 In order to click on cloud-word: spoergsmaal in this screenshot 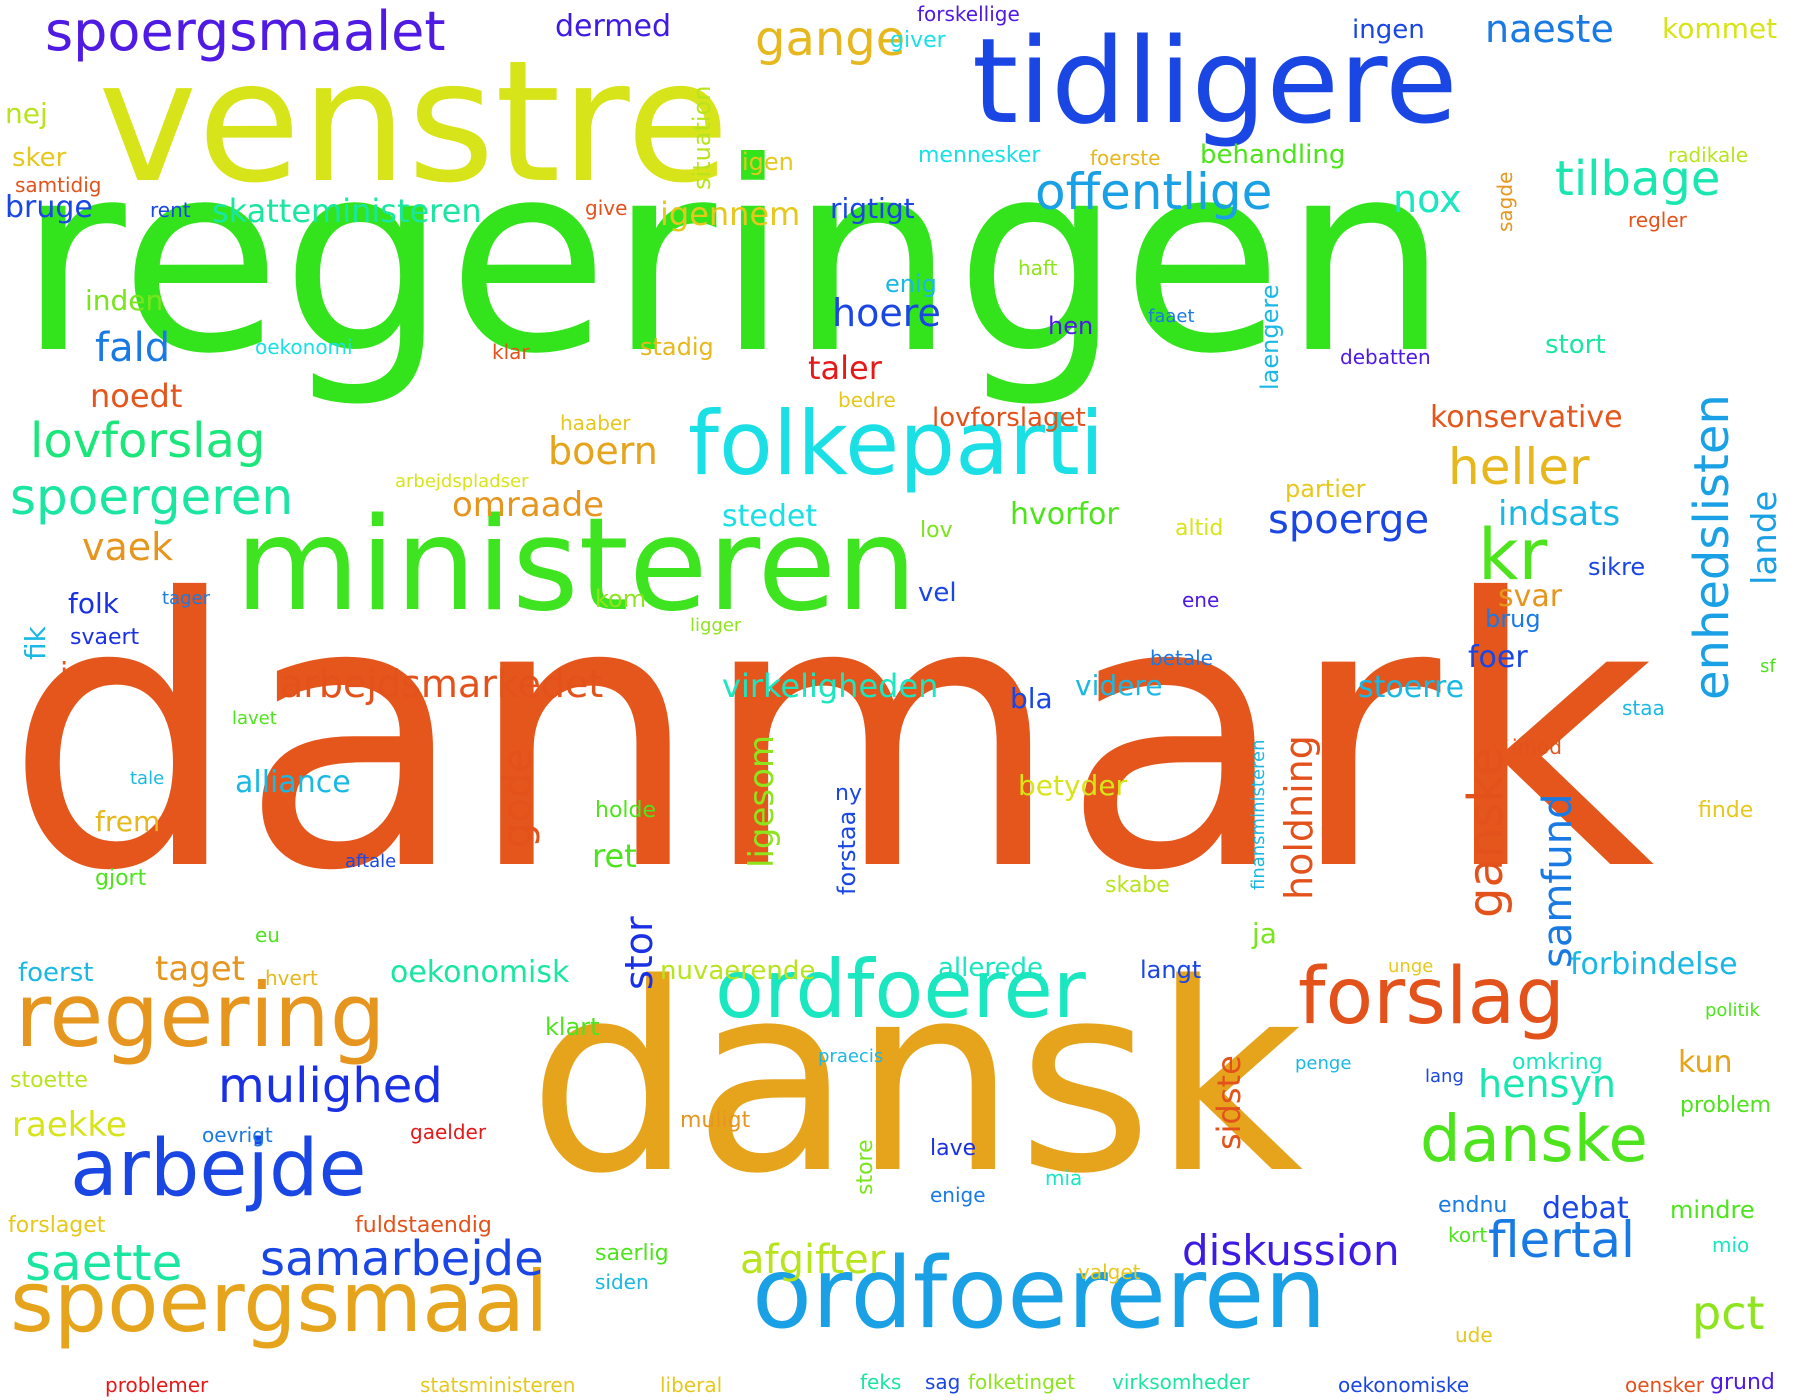, I will do `click(279, 1302)`.